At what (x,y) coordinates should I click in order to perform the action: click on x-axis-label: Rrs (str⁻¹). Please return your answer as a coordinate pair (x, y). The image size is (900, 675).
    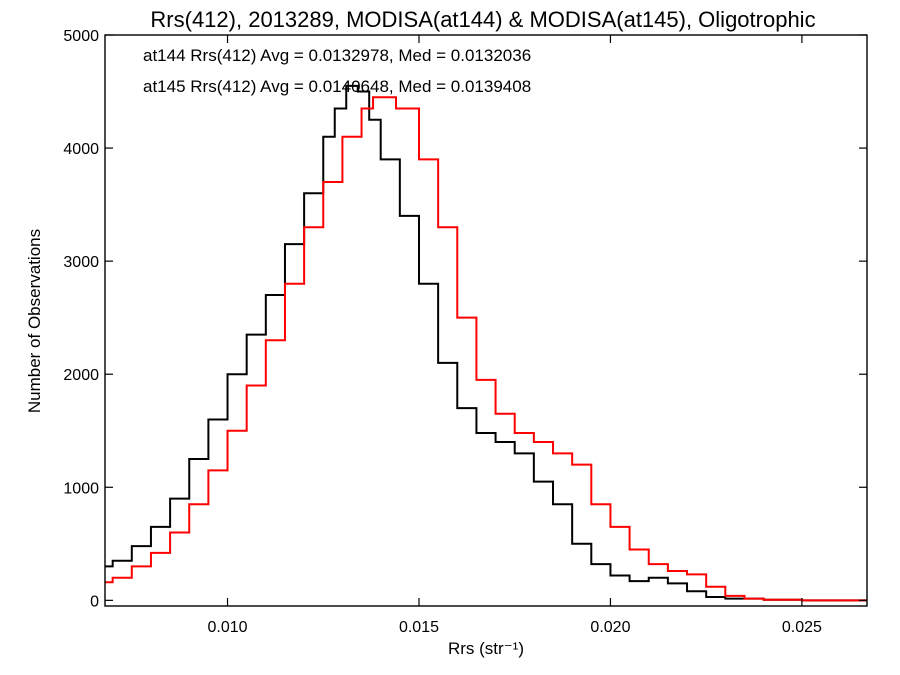
    Looking at the image, I should click on (486, 648).